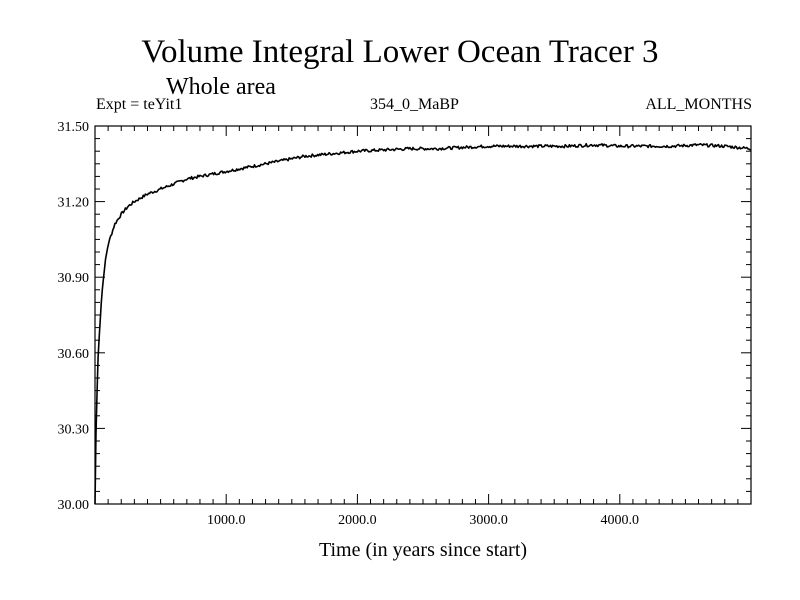  What do you see at coordinates (620, 520) in the screenshot?
I see `x-tick-label: 4000.0` at bounding box center [620, 520].